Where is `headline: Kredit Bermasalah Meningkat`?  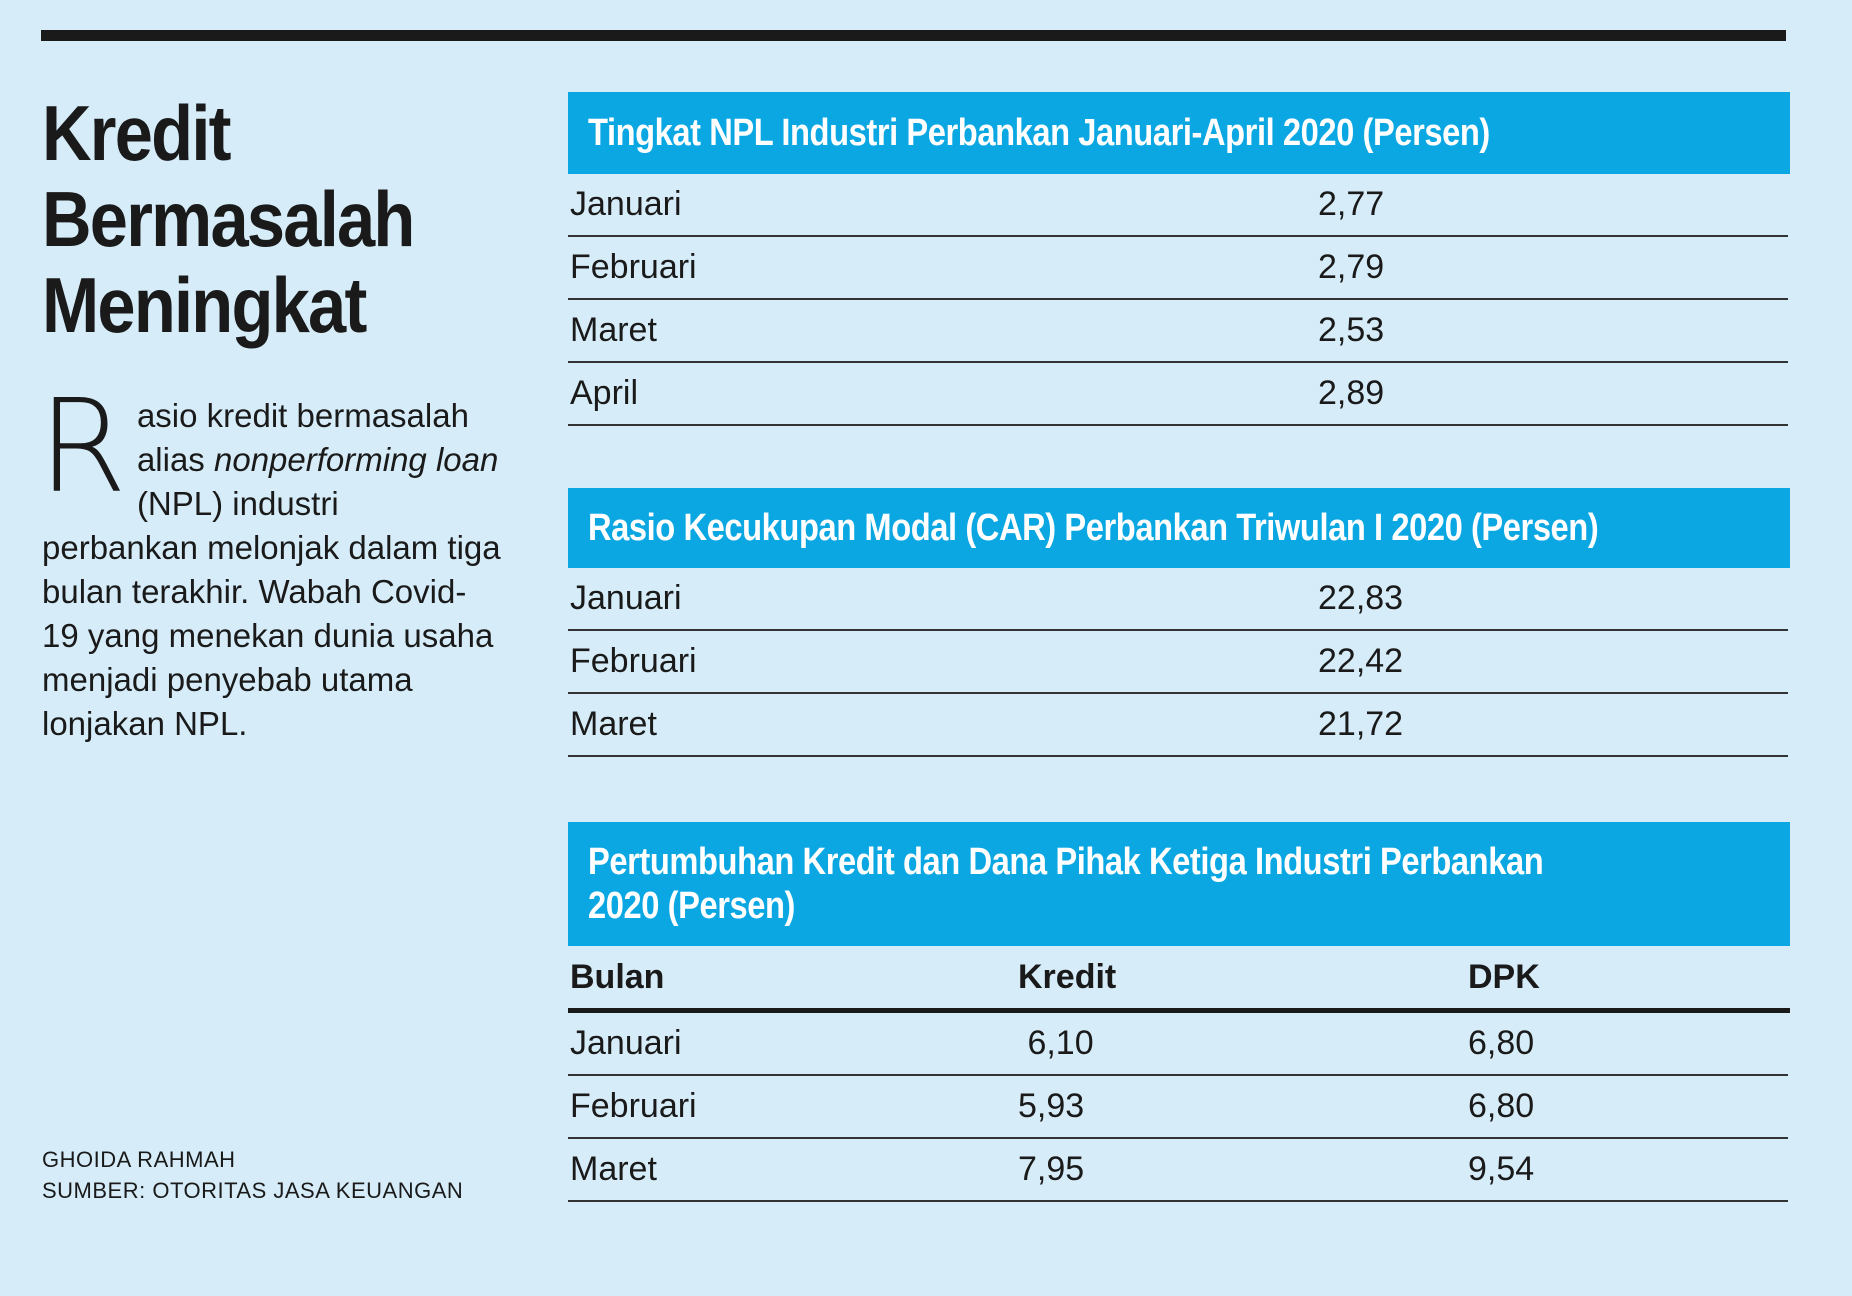
headline: Kredit Bermasalah Meningkat is located at coordinates (288, 219).